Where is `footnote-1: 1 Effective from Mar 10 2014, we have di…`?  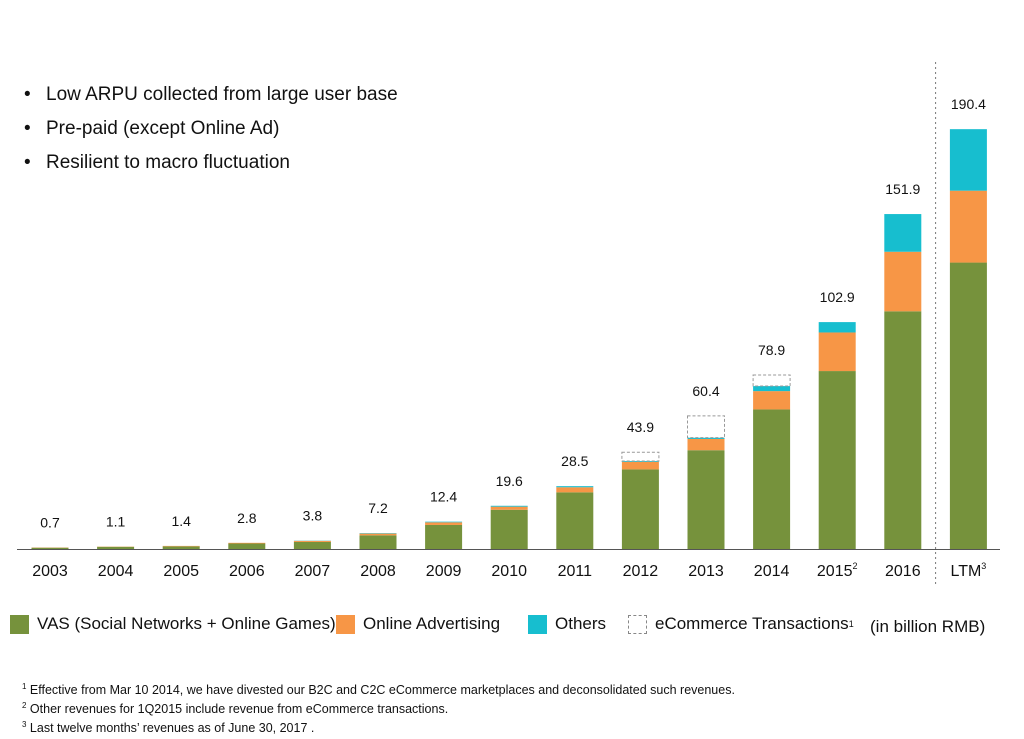 footnote-1: 1 Effective from Mar 10 2014, we have di… is located at coordinates (378, 688).